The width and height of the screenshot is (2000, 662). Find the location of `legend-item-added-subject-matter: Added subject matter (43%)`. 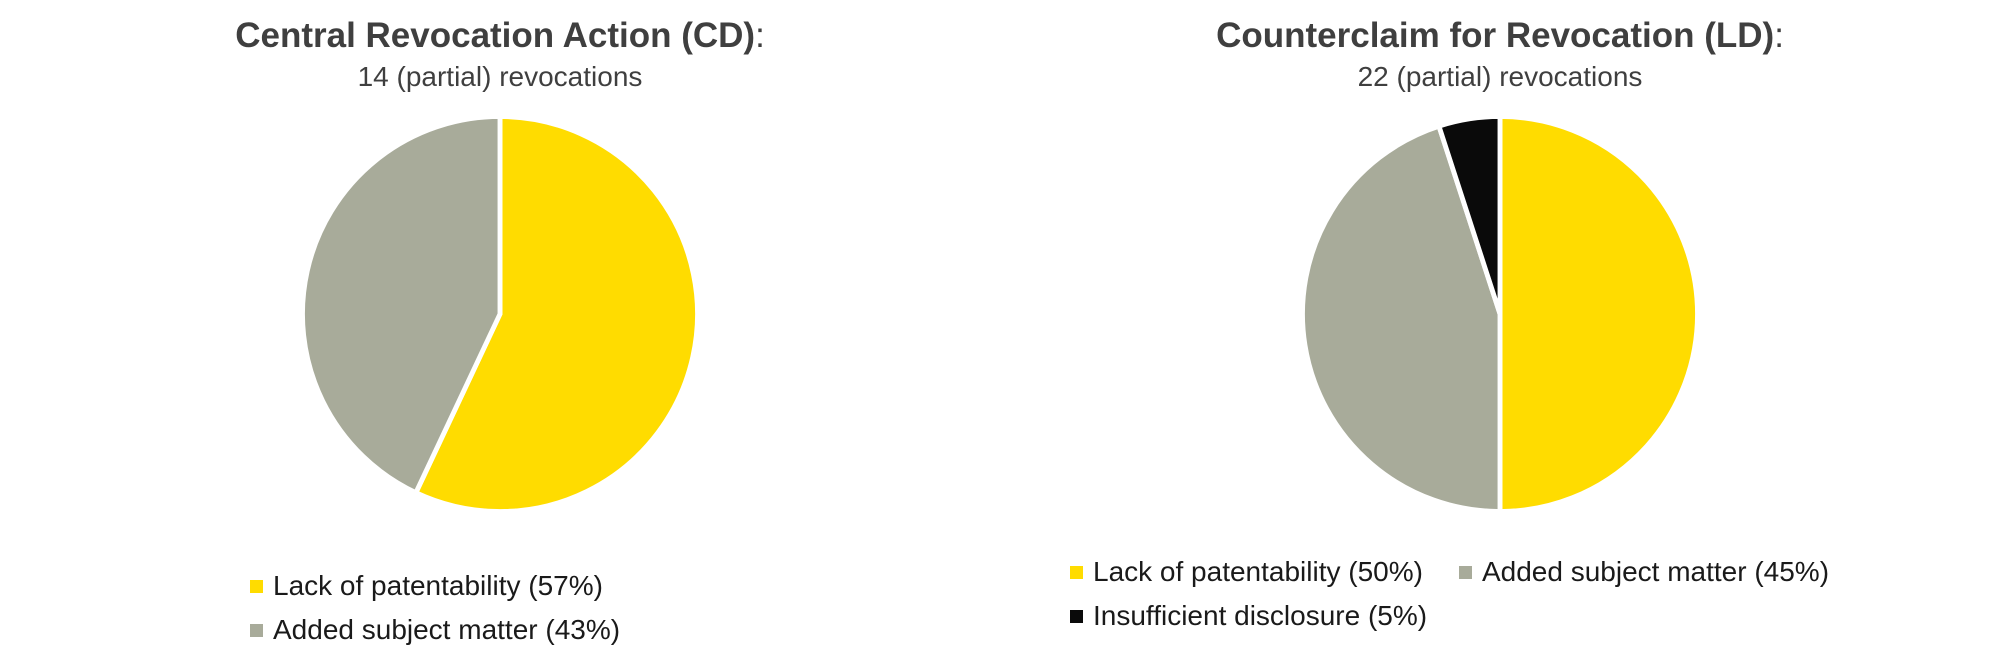

legend-item-added-subject-matter: Added subject matter (43%) is located at coordinates (435, 630).